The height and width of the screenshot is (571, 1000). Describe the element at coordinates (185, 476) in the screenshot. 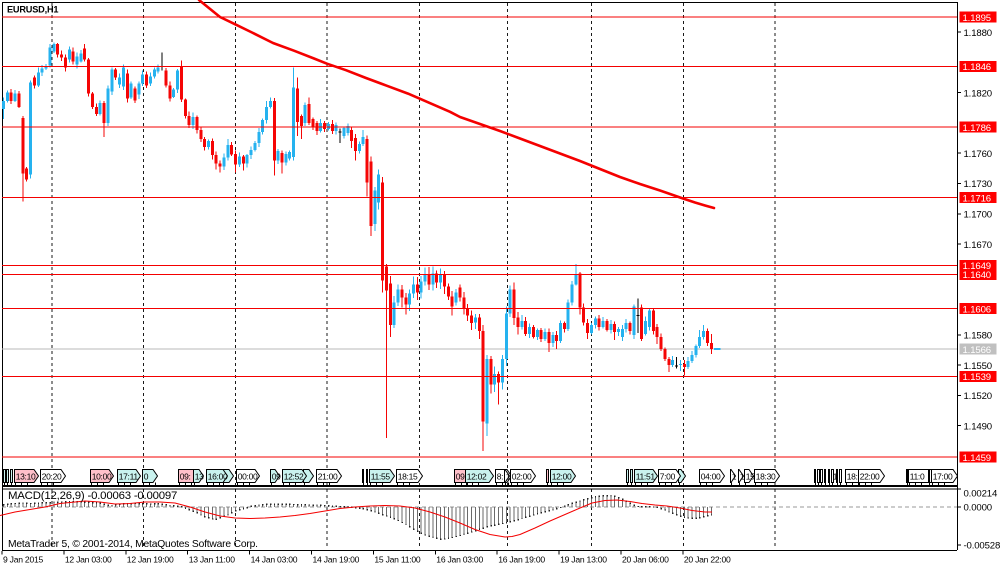

I see `svg-text: 09:` at that location.